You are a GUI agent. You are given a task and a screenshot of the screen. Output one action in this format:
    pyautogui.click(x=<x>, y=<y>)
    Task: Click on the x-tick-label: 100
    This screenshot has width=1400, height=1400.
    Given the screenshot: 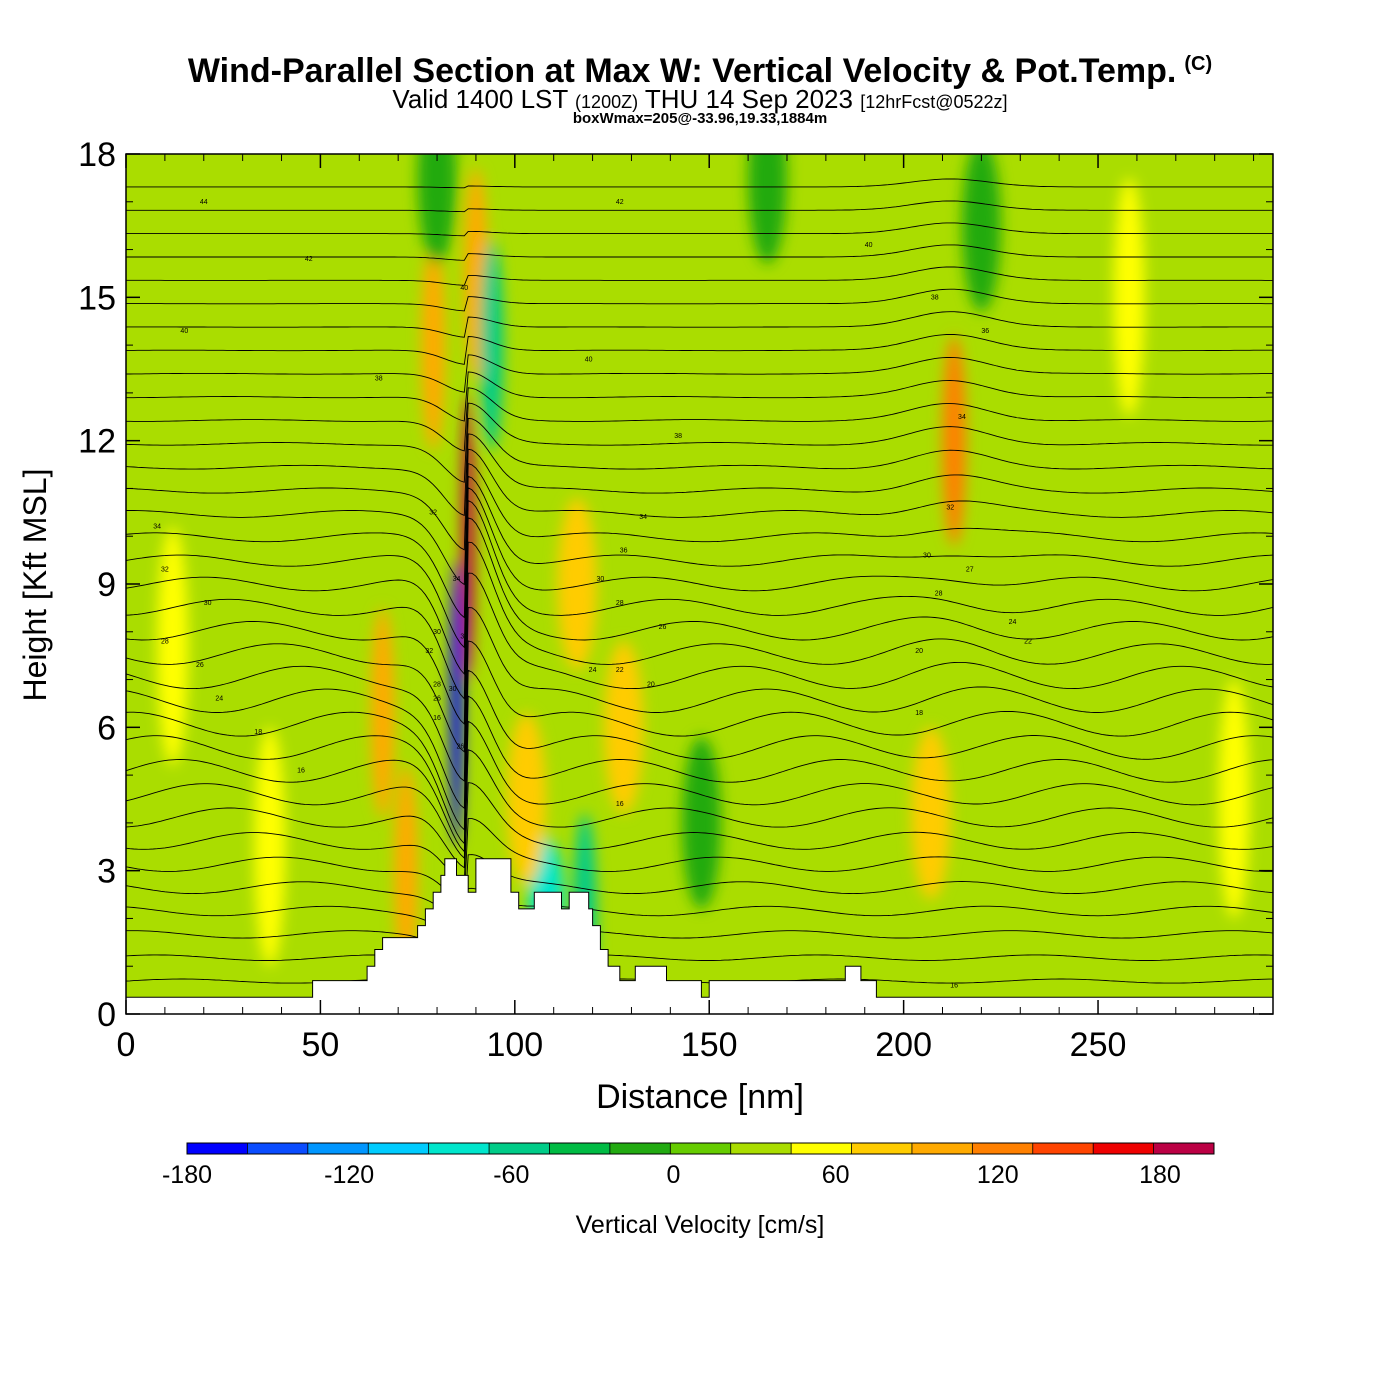 What is the action you would take?
    pyautogui.click(x=514, y=1045)
    